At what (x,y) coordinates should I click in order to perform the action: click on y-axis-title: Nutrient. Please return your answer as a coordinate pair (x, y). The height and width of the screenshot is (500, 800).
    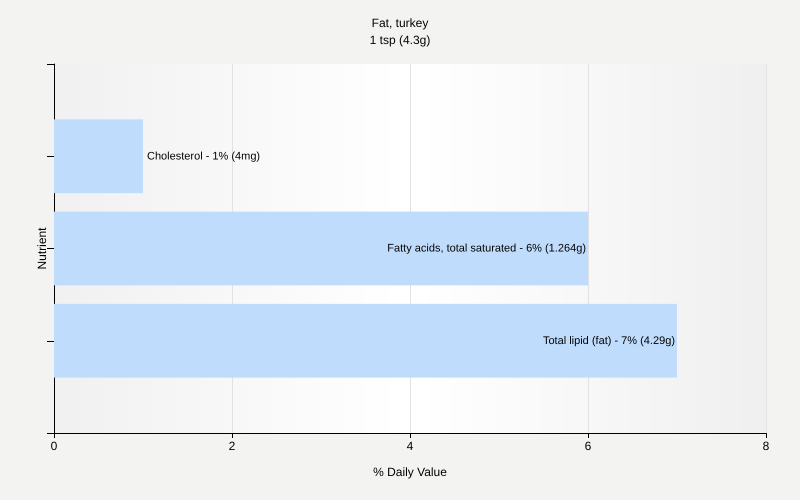
    Looking at the image, I should click on (42, 248).